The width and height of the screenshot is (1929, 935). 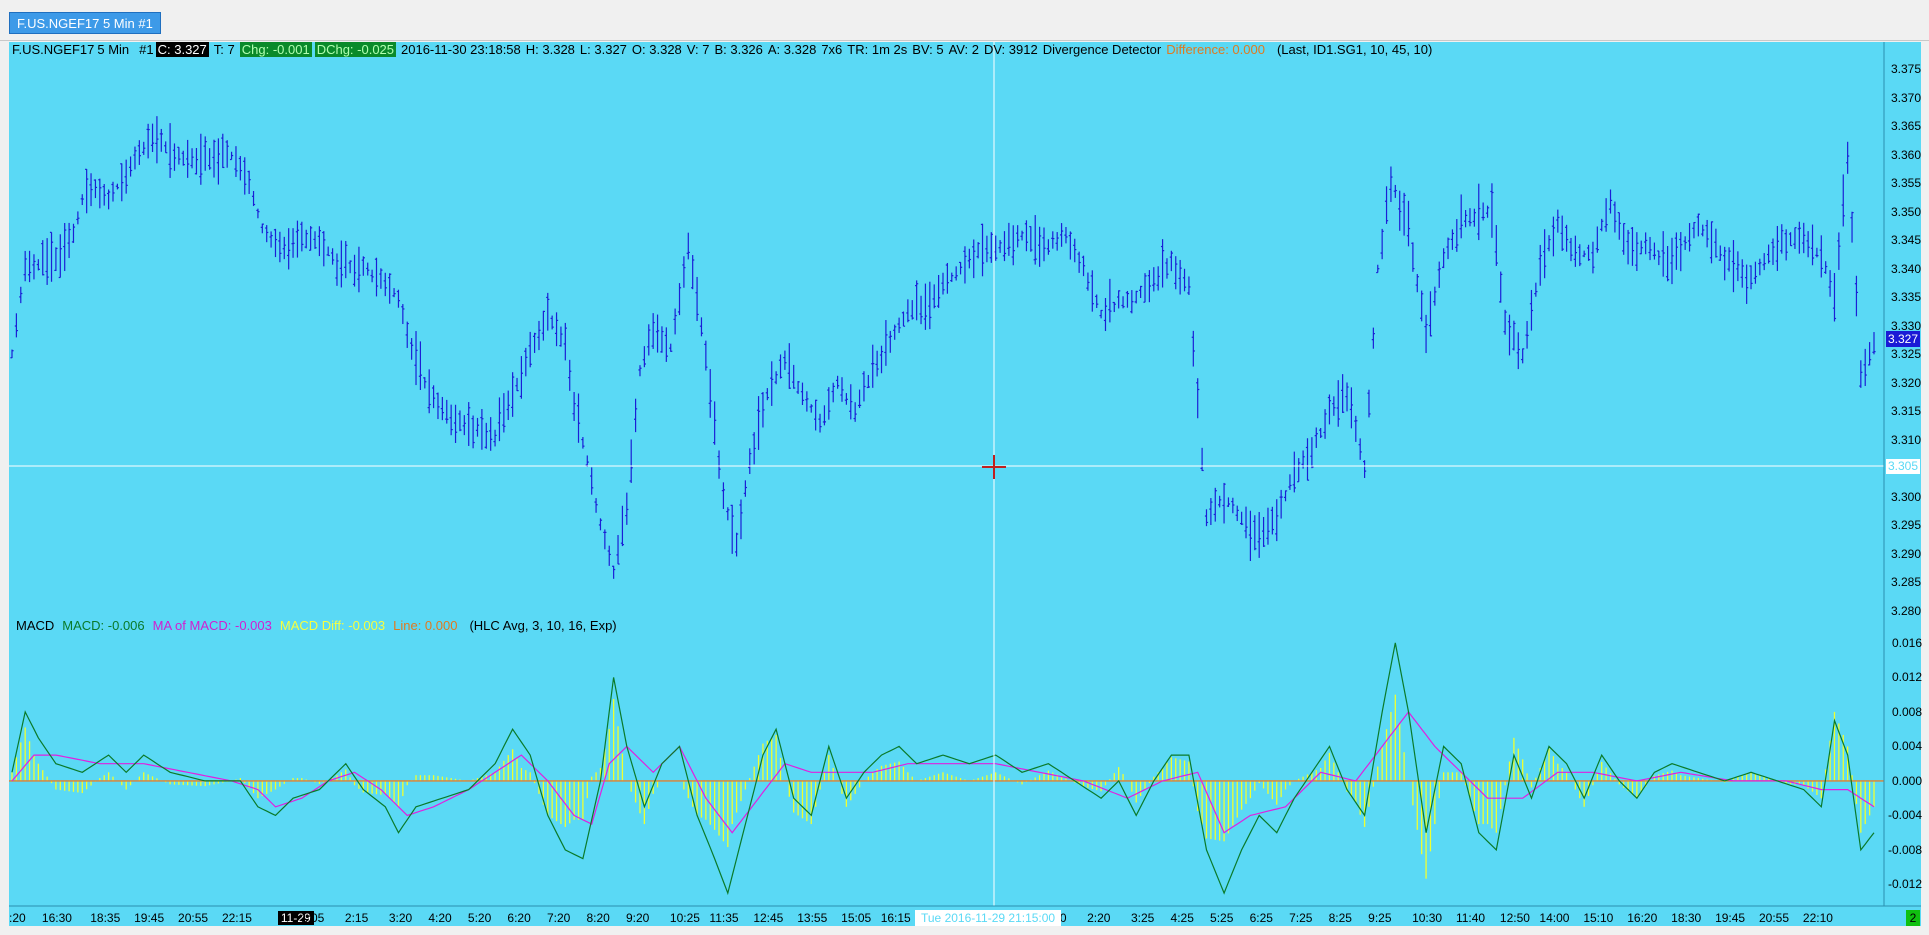 What do you see at coordinates (53, 49) in the screenshot?
I see `symbol-label: F.US.NGEF17` at bounding box center [53, 49].